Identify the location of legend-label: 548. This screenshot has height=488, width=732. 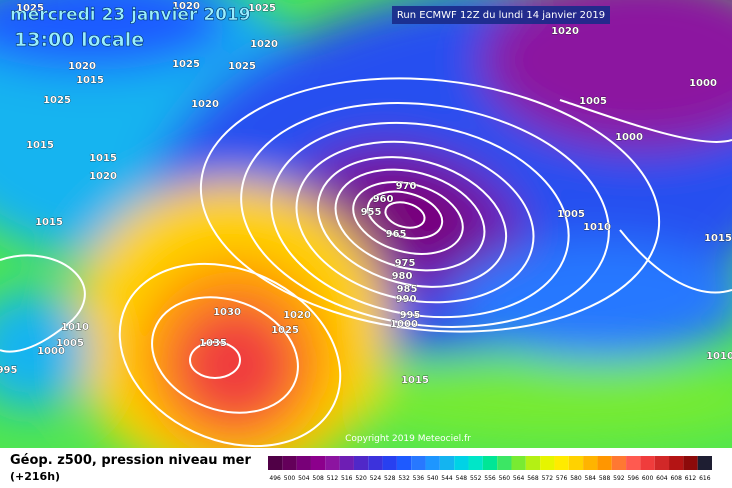
(462, 478).